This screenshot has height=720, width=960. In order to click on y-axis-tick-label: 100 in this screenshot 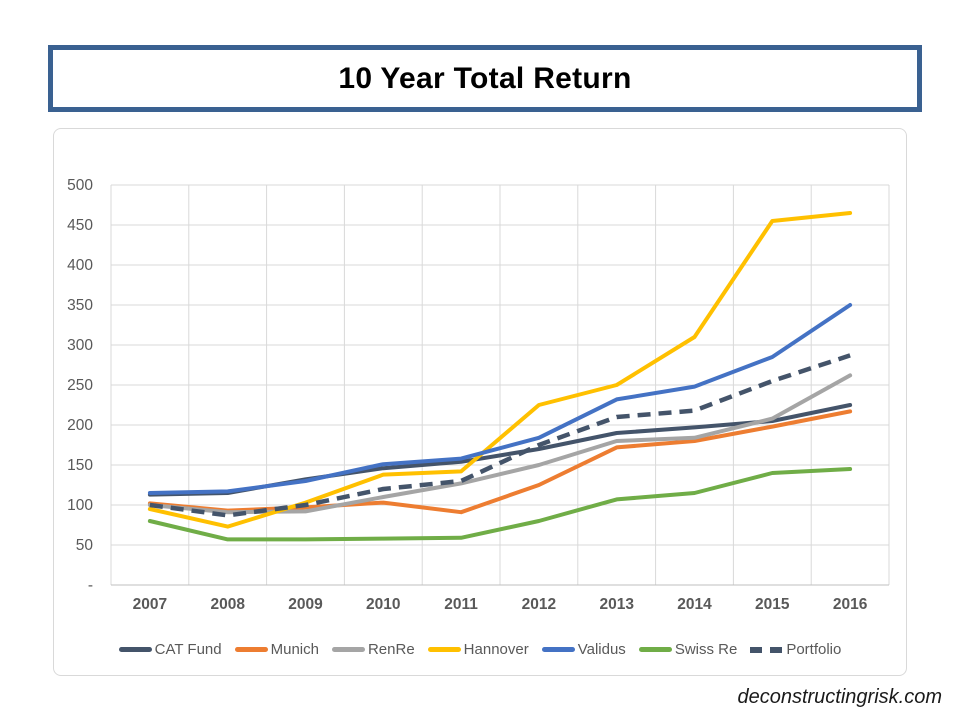, I will do `click(80, 505)`.